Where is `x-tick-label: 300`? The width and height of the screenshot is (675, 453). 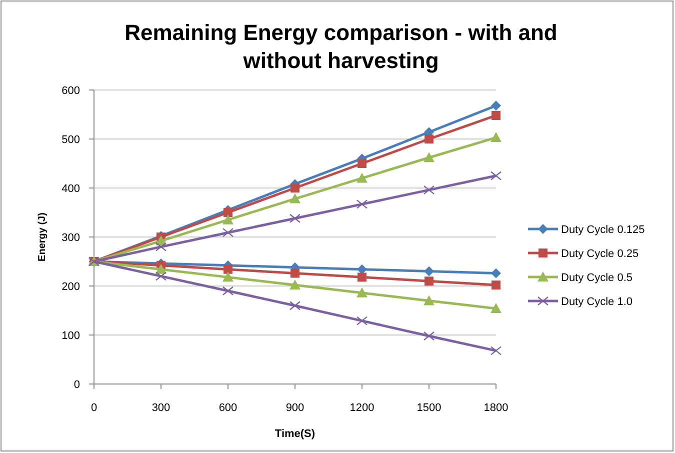
x-tick-label: 300 is located at coordinates (161, 408).